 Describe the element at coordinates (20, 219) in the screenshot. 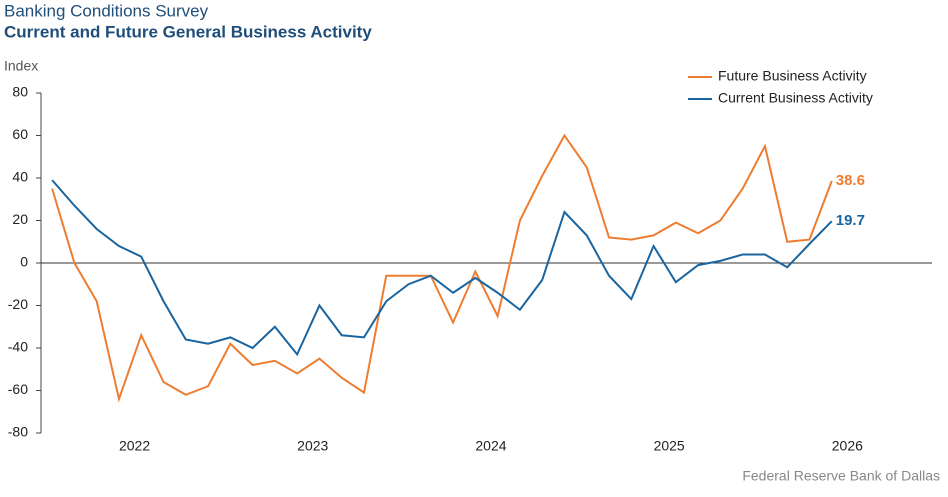

I see `y-tick-label: 20` at that location.